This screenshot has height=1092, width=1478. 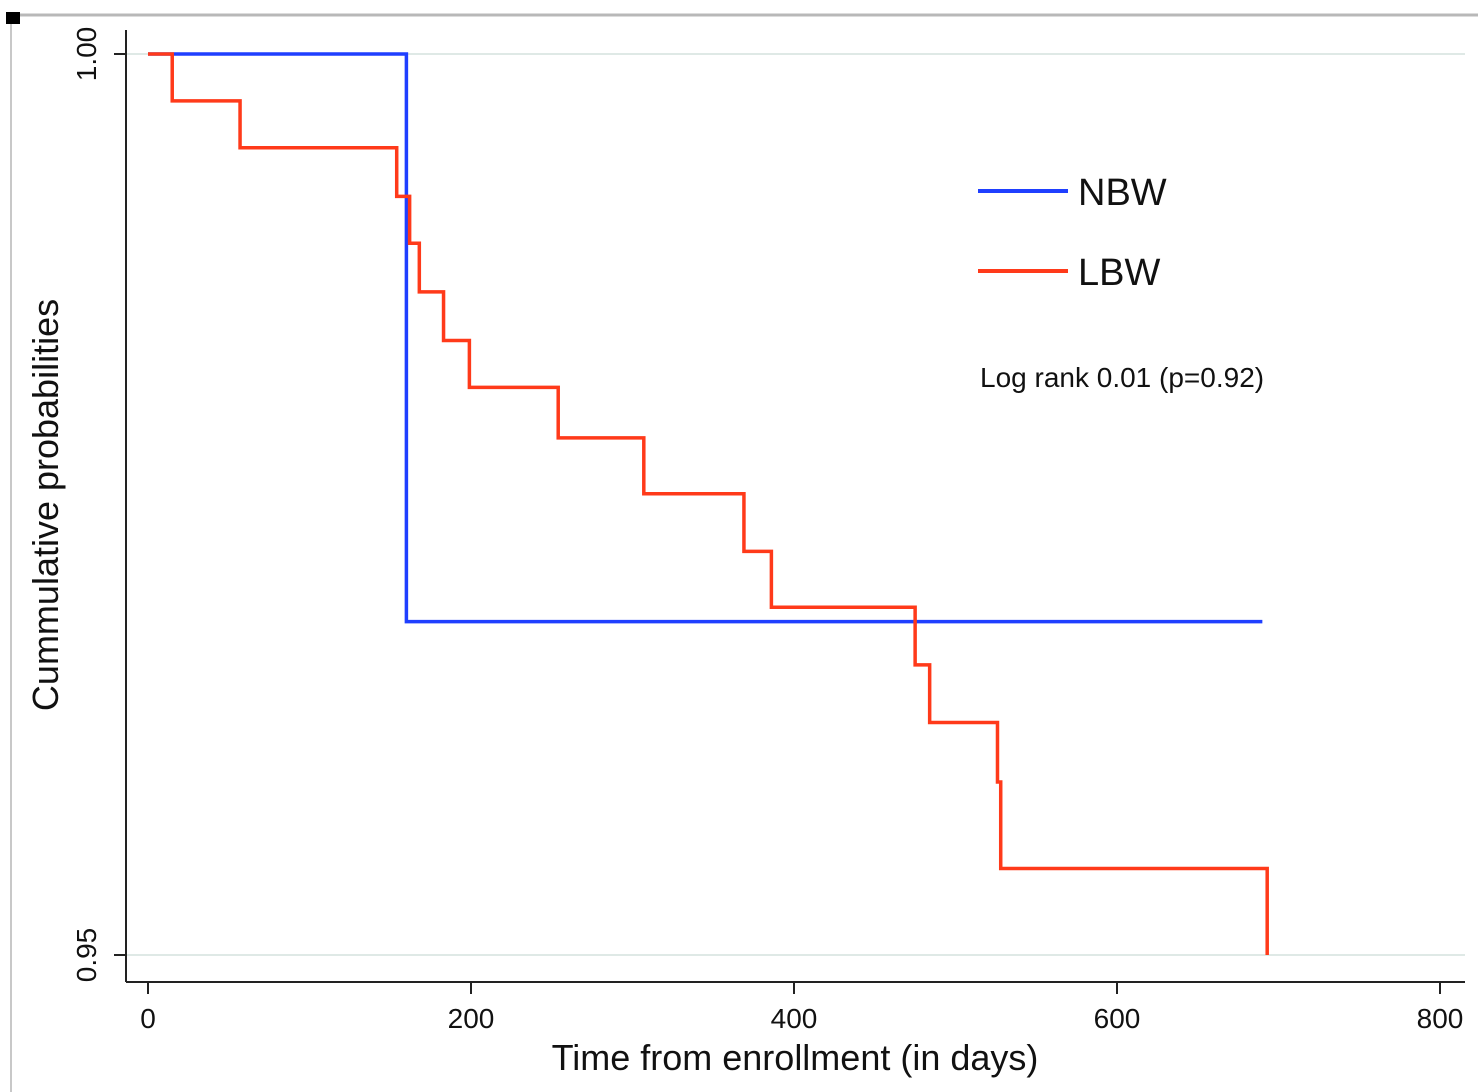 I want to click on legend-label-nbw: NBW, so click(x=1122, y=193).